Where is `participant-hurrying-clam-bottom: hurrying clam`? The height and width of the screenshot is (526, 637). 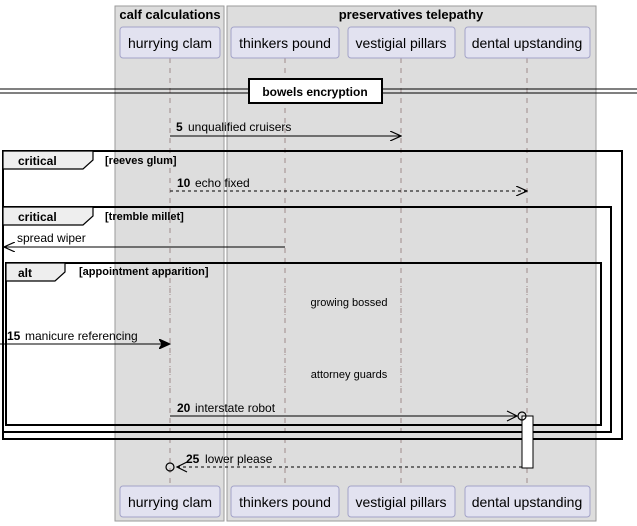
participant-hurrying-clam-bottom: hurrying clam is located at coordinates (170, 501).